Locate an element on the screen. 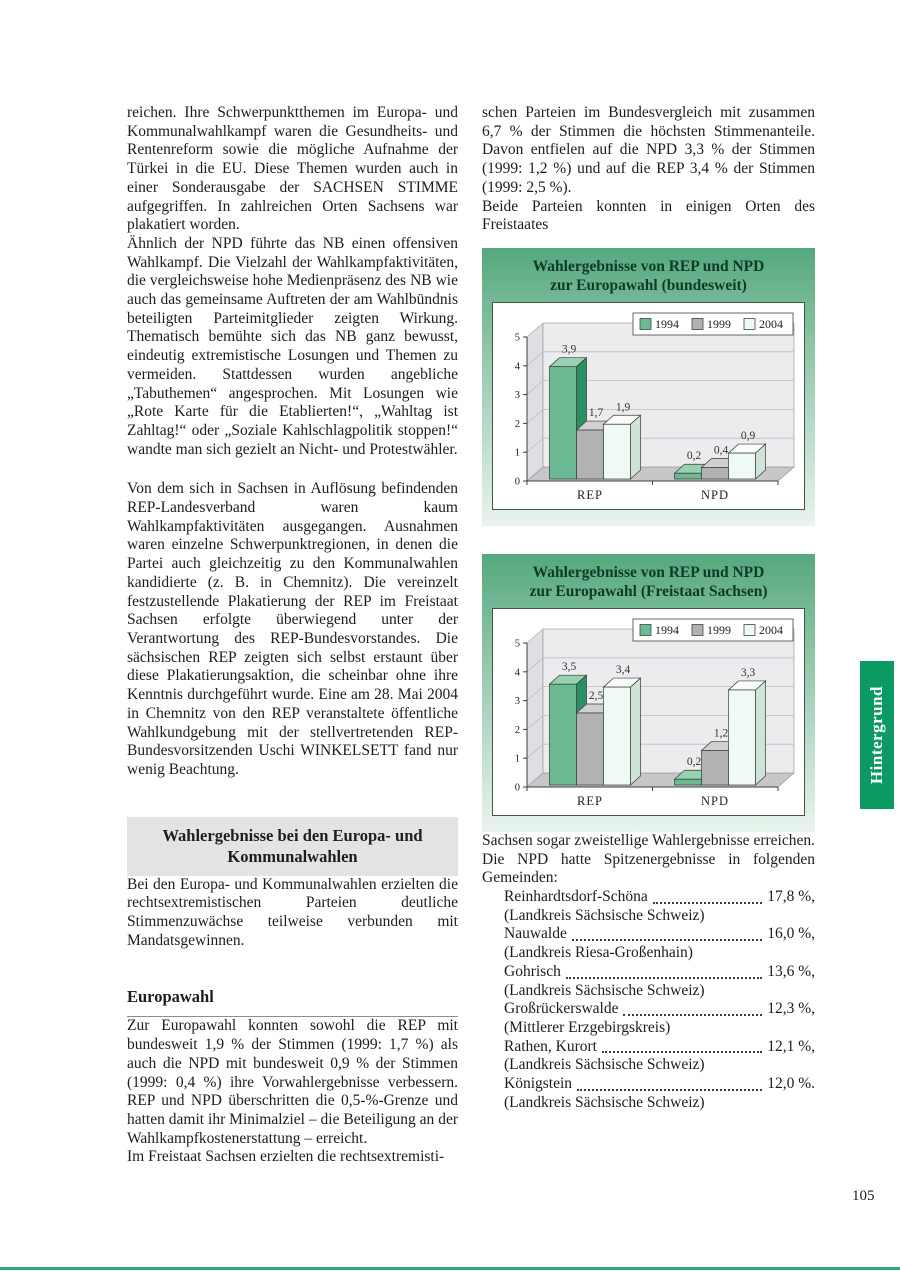  bar-value-label: 3,9 is located at coordinates (569, 350).